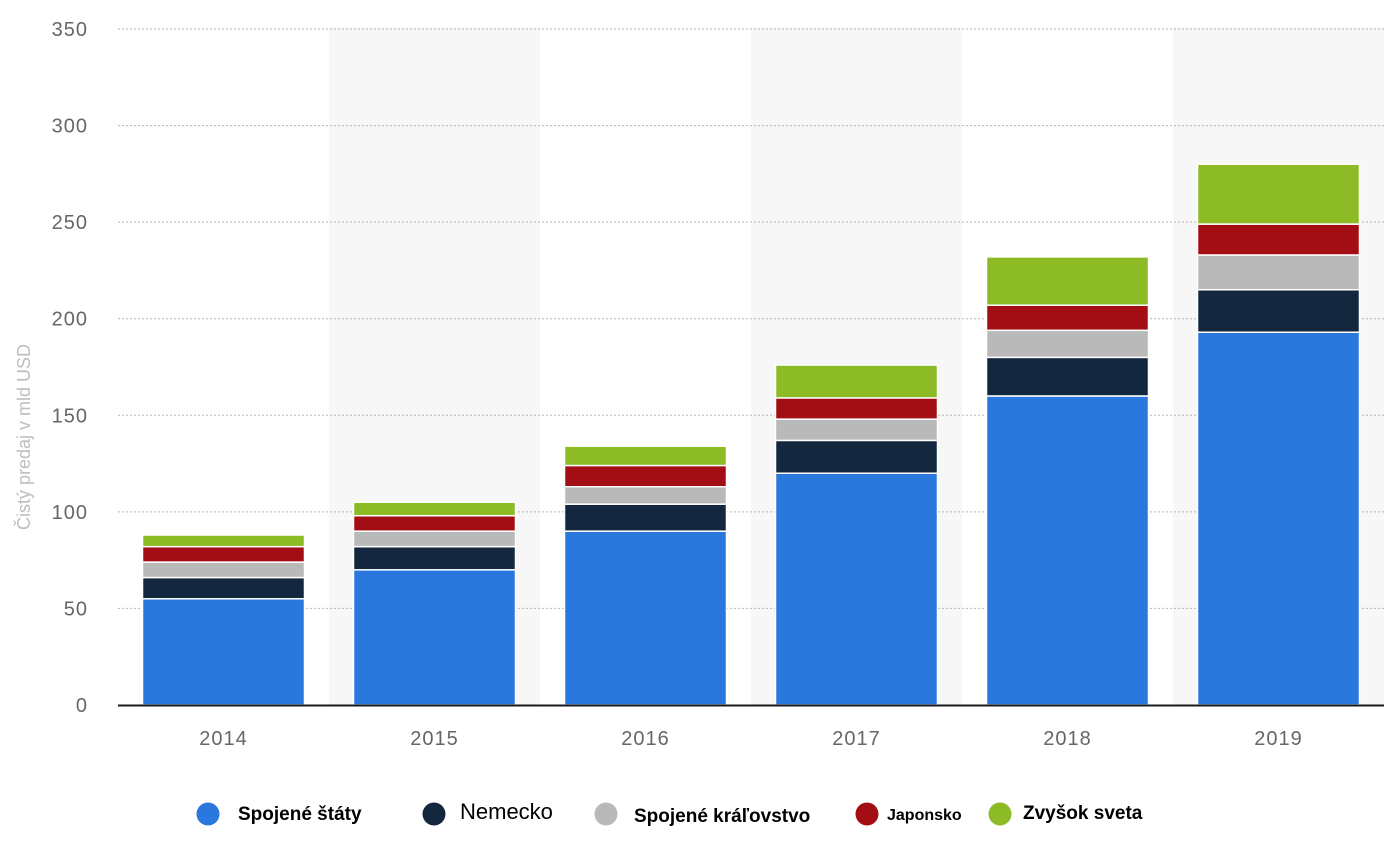  I want to click on legend-item: Zvyšok sveta, so click(1065, 814).